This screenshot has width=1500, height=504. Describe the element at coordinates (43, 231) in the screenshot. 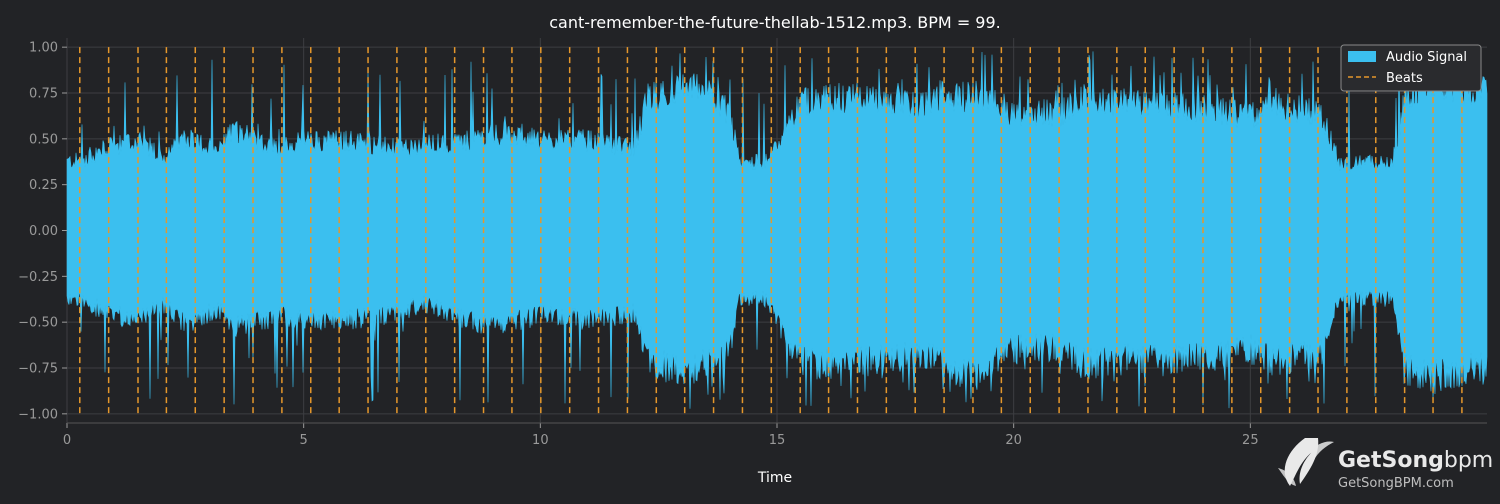

I see `y-tick-label: 0.00` at that location.